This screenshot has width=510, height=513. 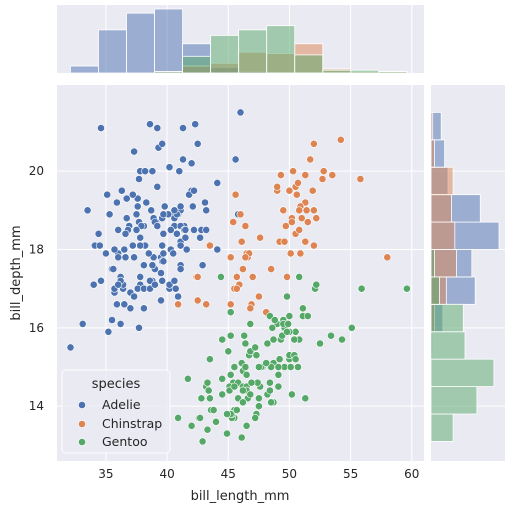 I want to click on y-tick-labels: 14 16 18 20, so click(x=36, y=288).